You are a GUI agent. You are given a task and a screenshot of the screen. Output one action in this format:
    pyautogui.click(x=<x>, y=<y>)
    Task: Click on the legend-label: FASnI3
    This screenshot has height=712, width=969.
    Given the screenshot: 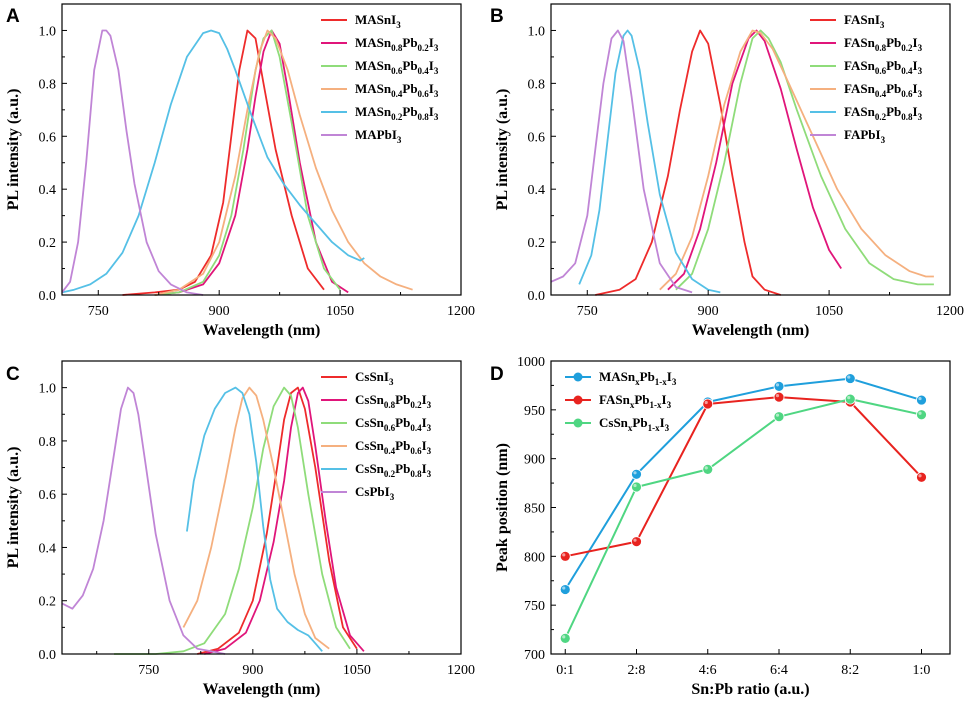 What is the action you would take?
    pyautogui.click(x=864, y=21)
    